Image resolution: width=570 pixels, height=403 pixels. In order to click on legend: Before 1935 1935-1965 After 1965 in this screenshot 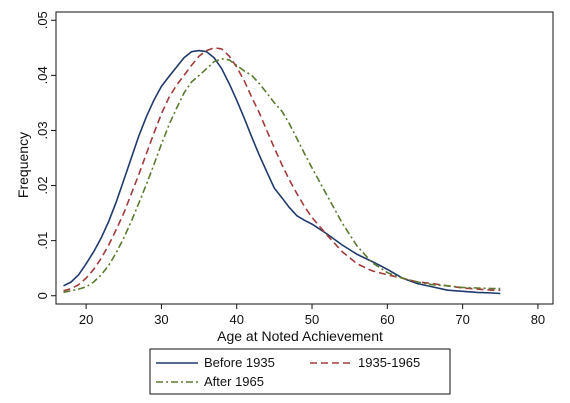, I will do `click(300, 371)`.